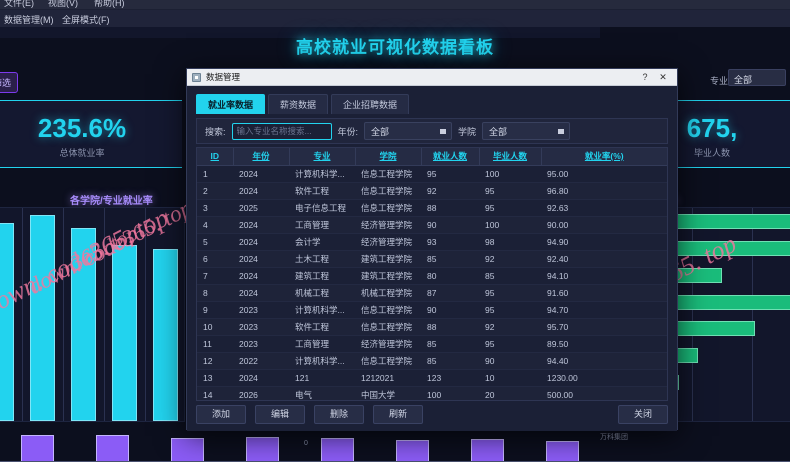 The height and width of the screenshot is (462, 790). I want to click on major-filter-select: 全部, so click(757, 77).